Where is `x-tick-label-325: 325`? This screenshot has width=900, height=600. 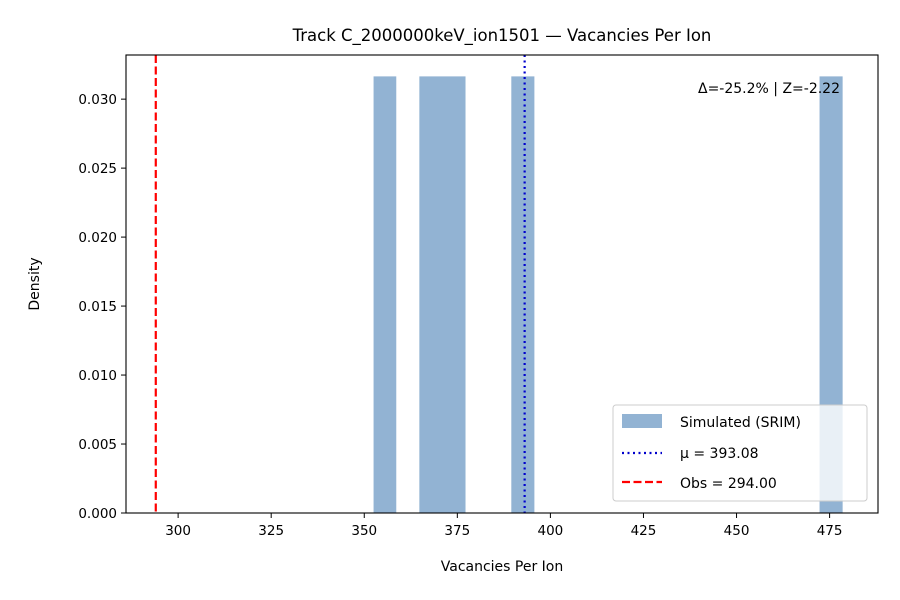
x-tick-label-325: 325 is located at coordinates (271, 531).